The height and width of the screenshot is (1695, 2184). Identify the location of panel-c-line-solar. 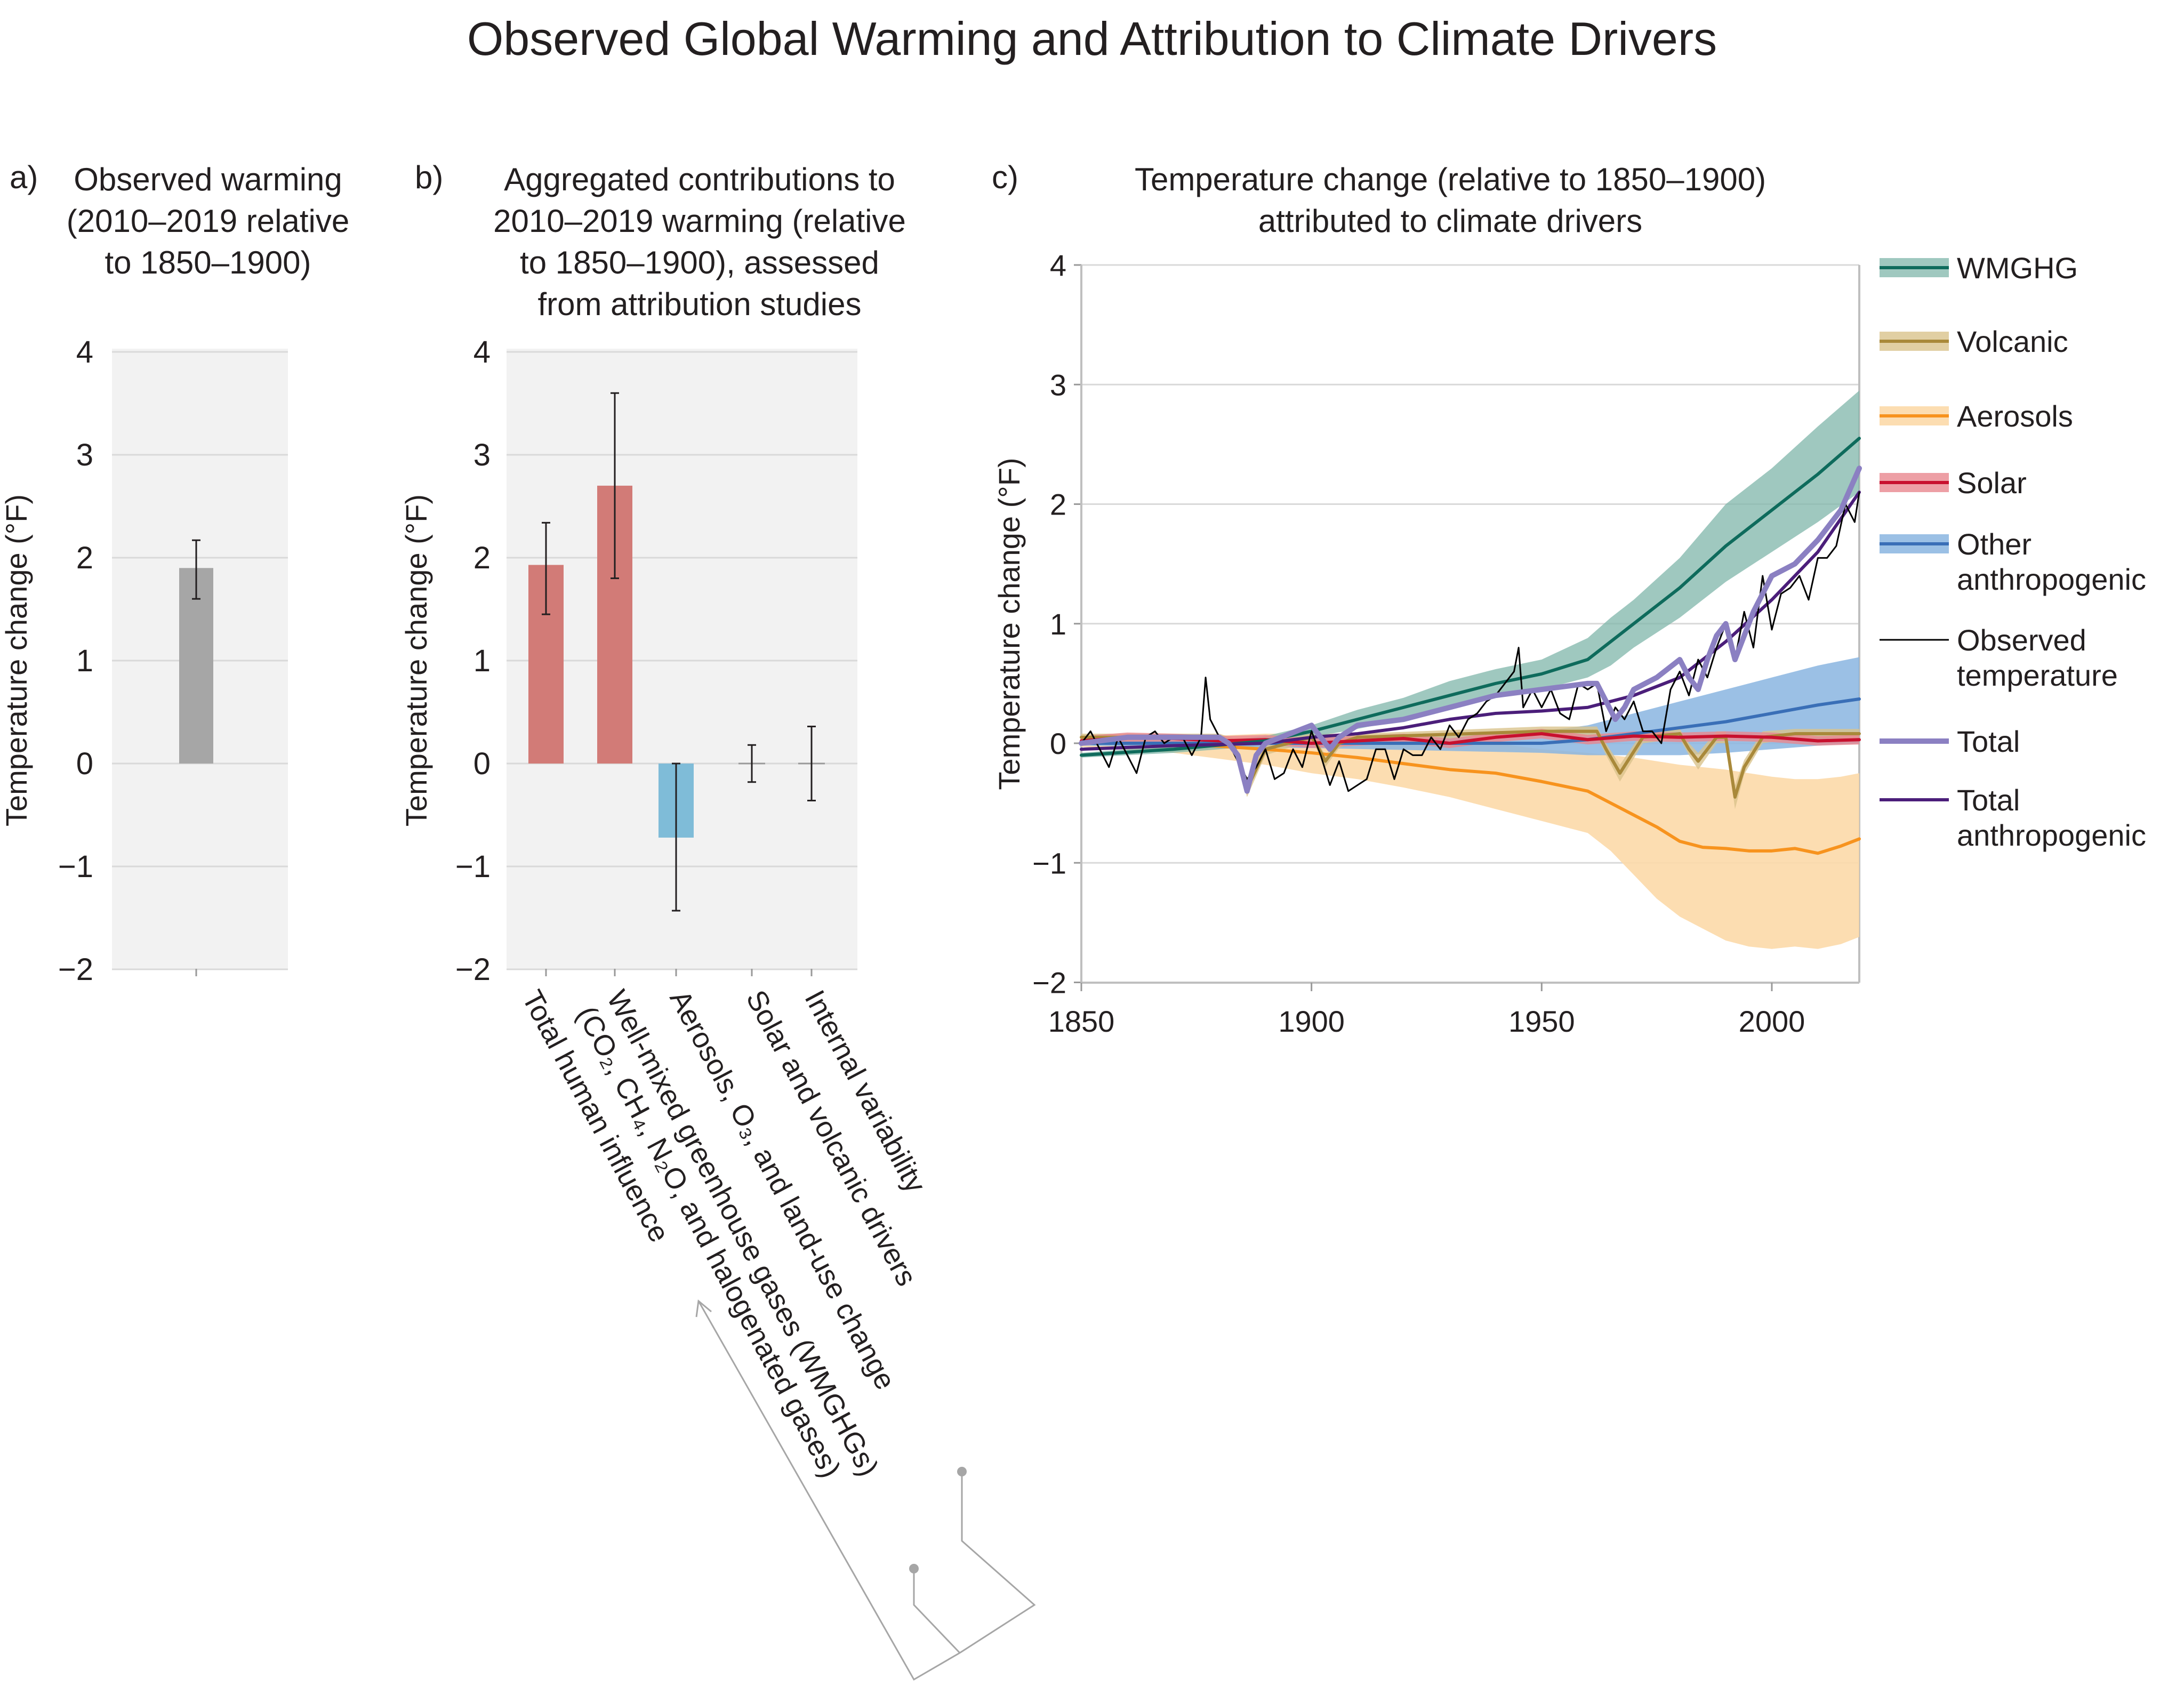
(1470, 739).